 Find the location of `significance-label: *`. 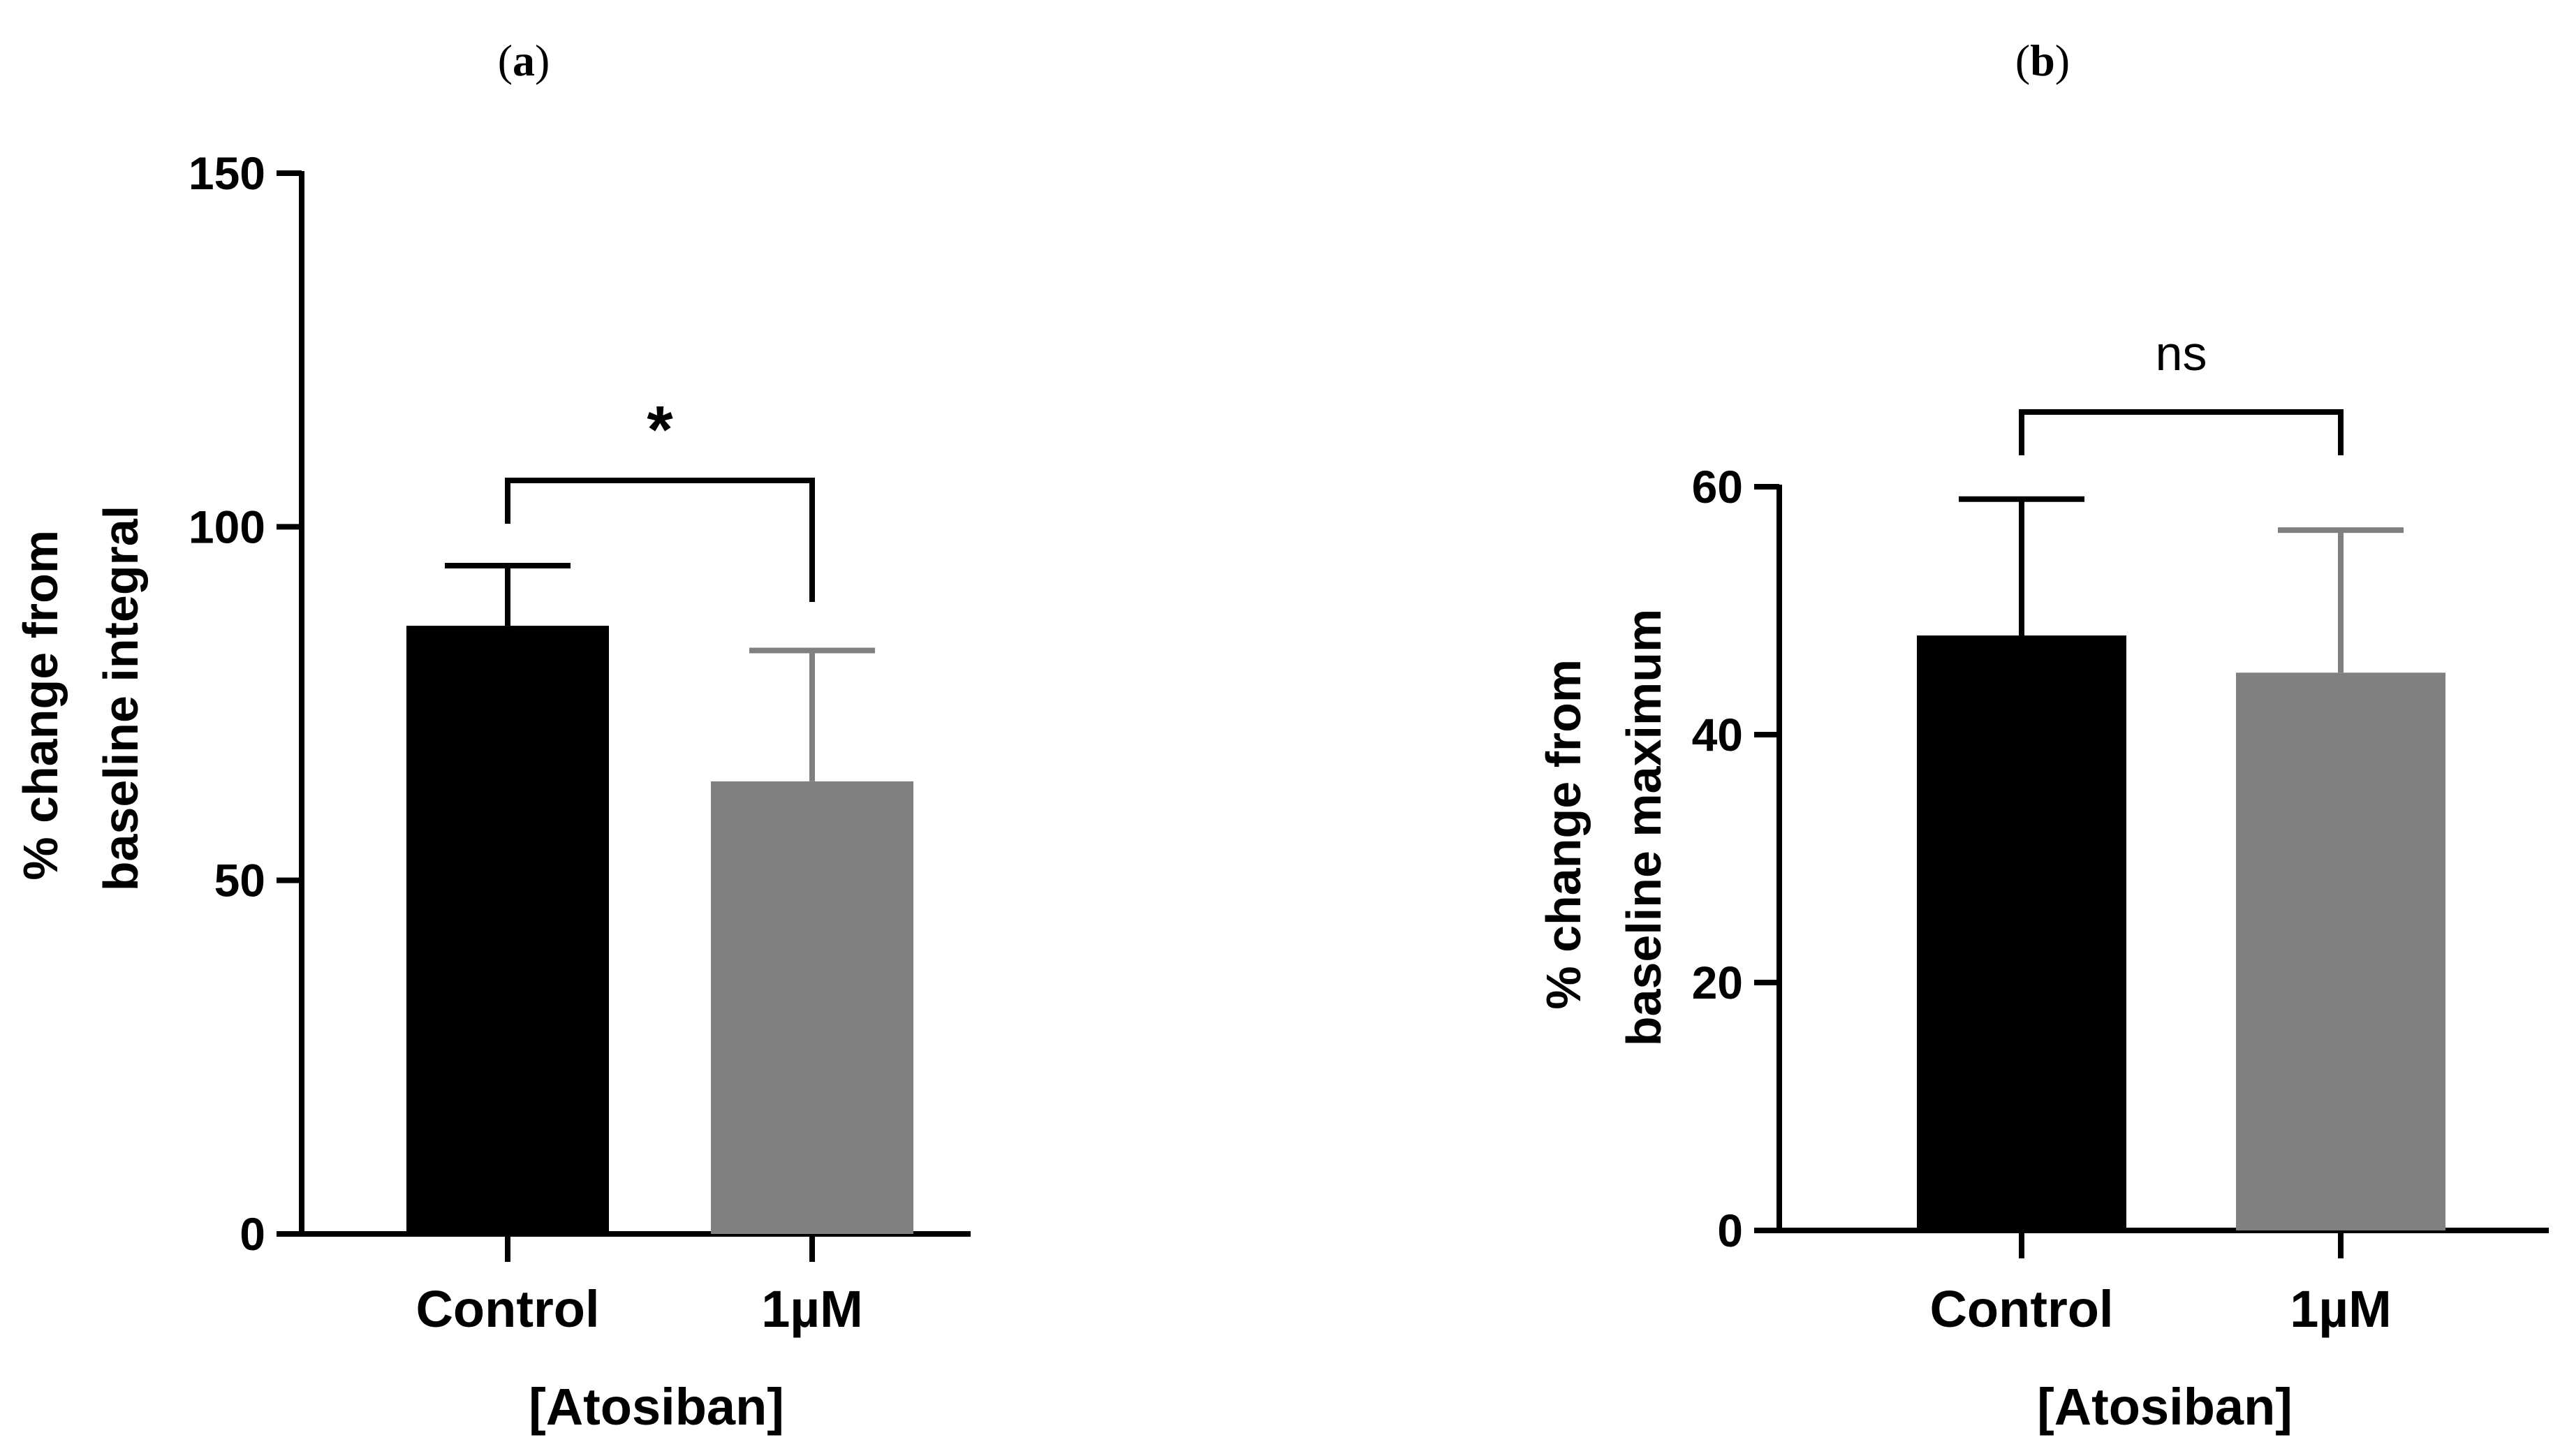

significance-label: * is located at coordinates (660, 429).